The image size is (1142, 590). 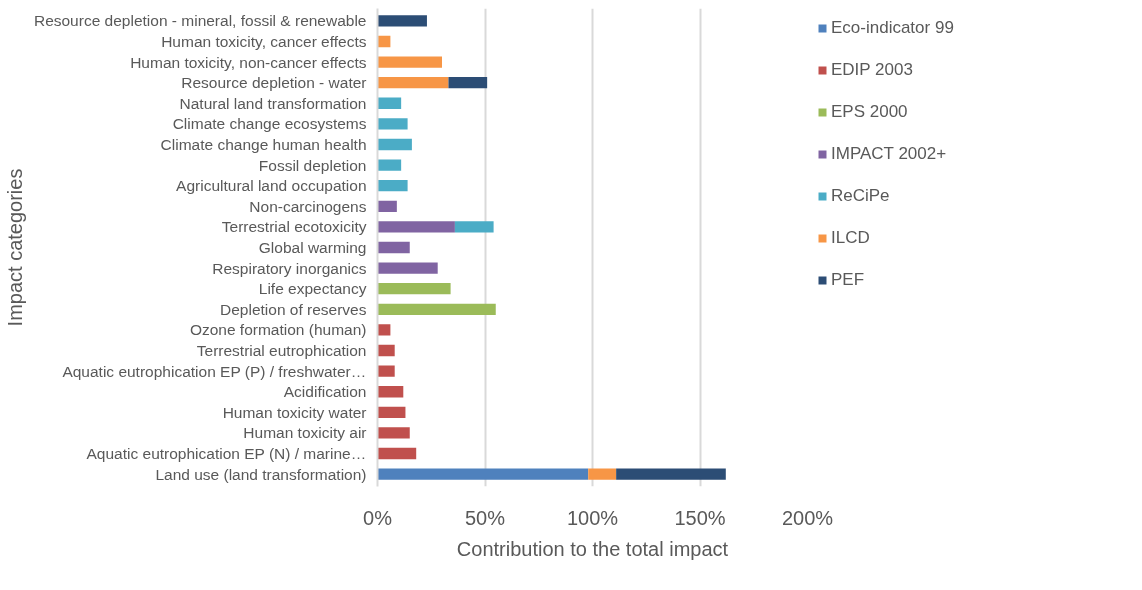 I want to click on legend-label: ReCiPe, so click(x=860, y=196).